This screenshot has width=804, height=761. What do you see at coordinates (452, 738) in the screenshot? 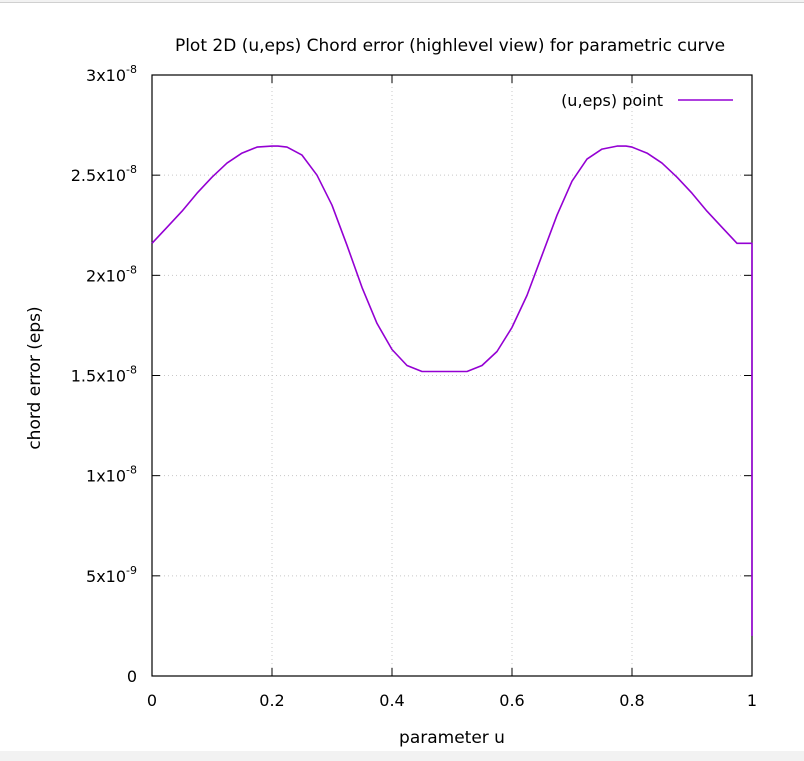
I see `x-axis-title: parameter u` at bounding box center [452, 738].